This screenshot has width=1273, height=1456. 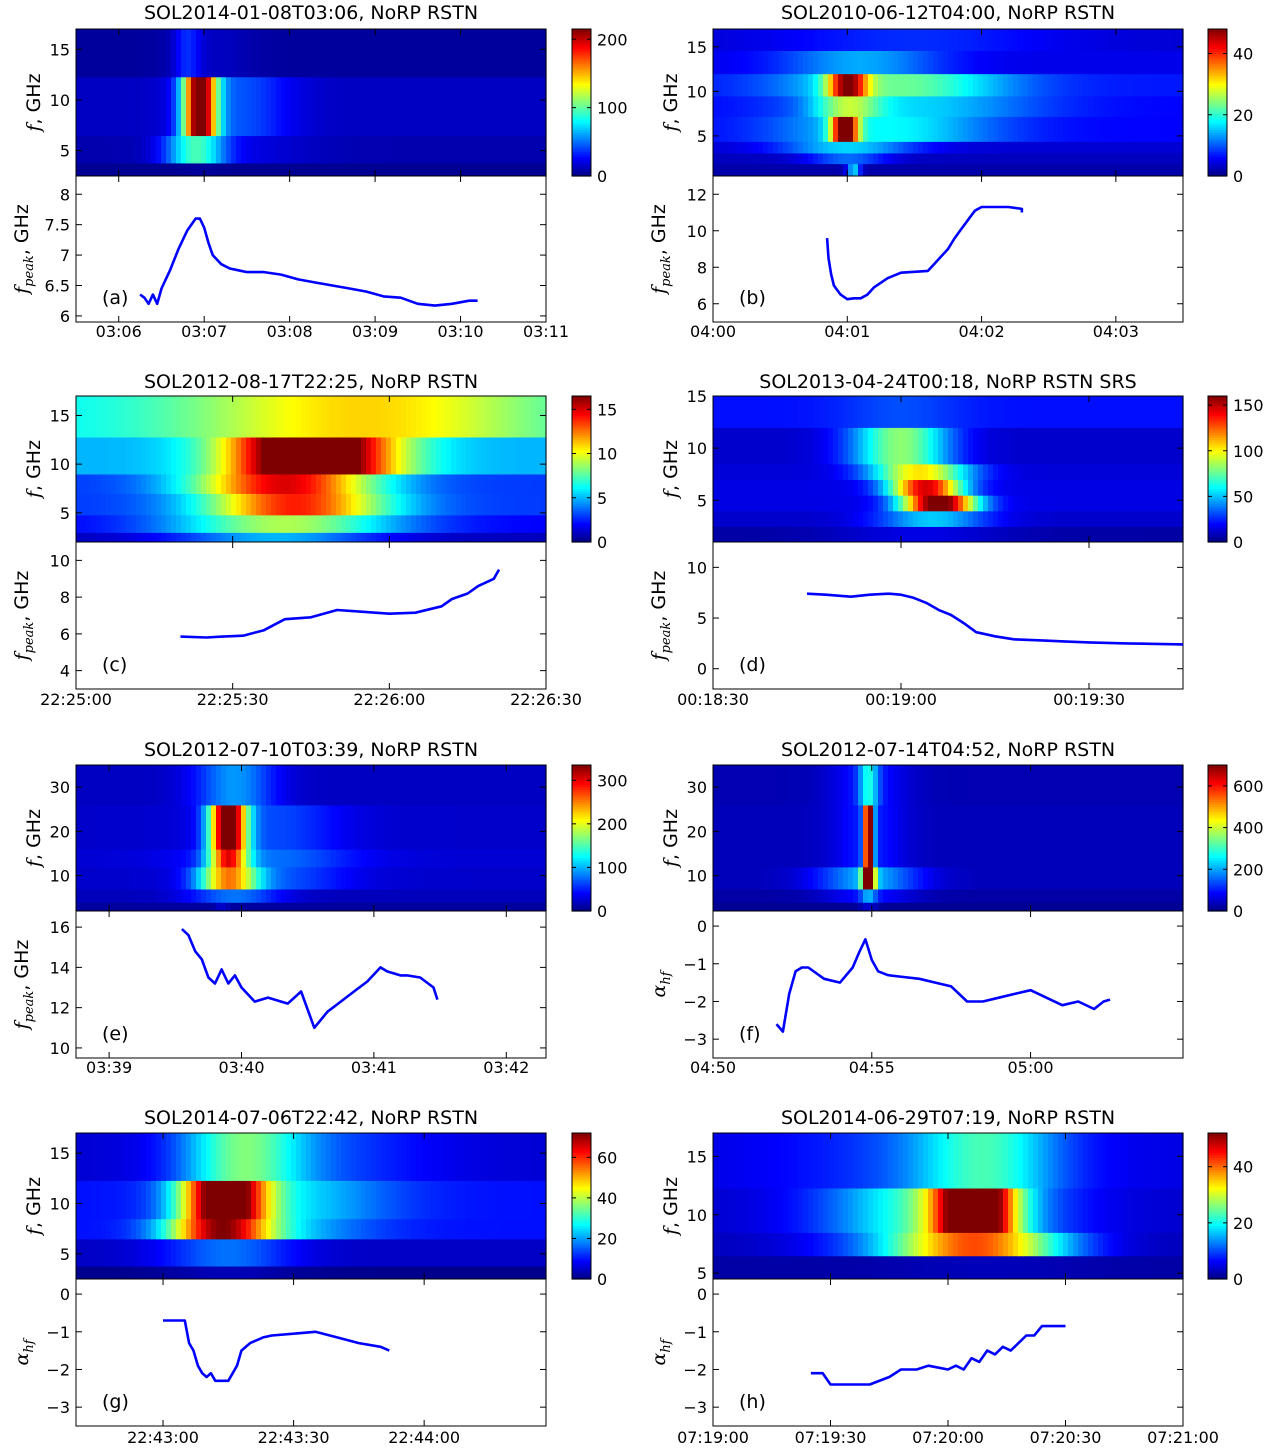 What do you see at coordinates (661, 250) in the screenshot?
I see `line-ylabel: fpeak, GHz` at bounding box center [661, 250].